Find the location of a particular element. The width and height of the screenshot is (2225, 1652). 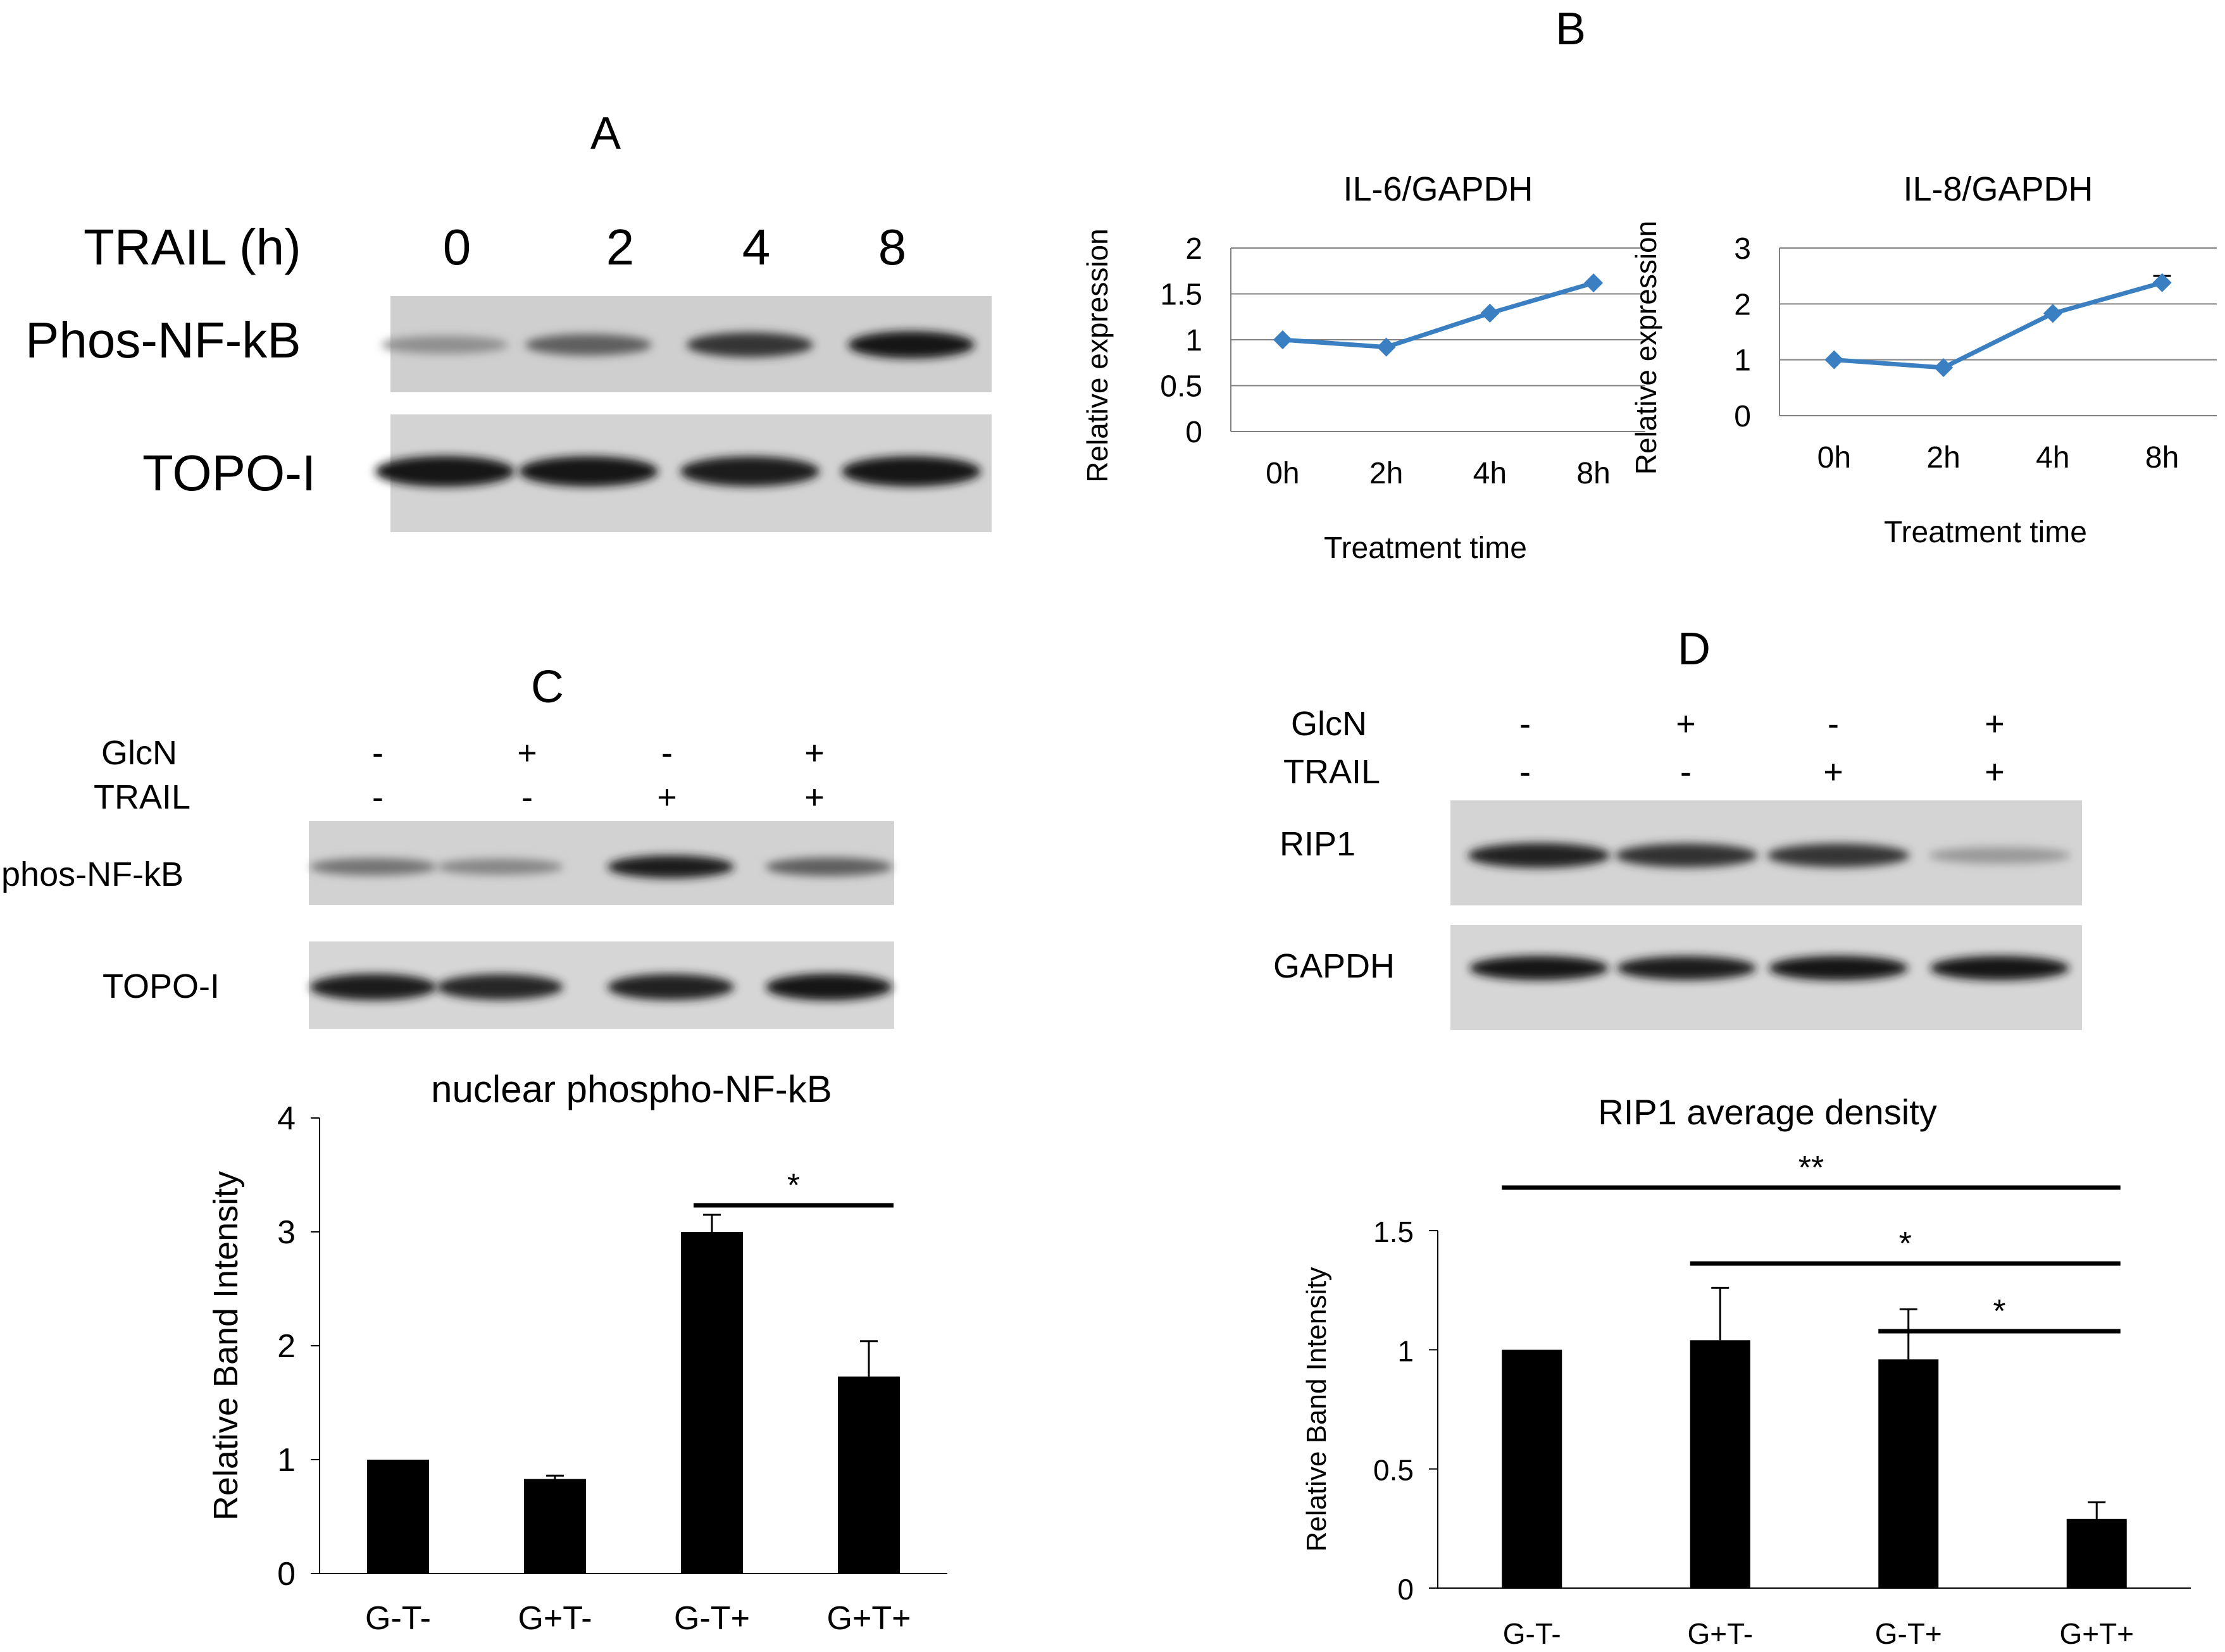

time-label-0: 0 is located at coordinates (457, 247).